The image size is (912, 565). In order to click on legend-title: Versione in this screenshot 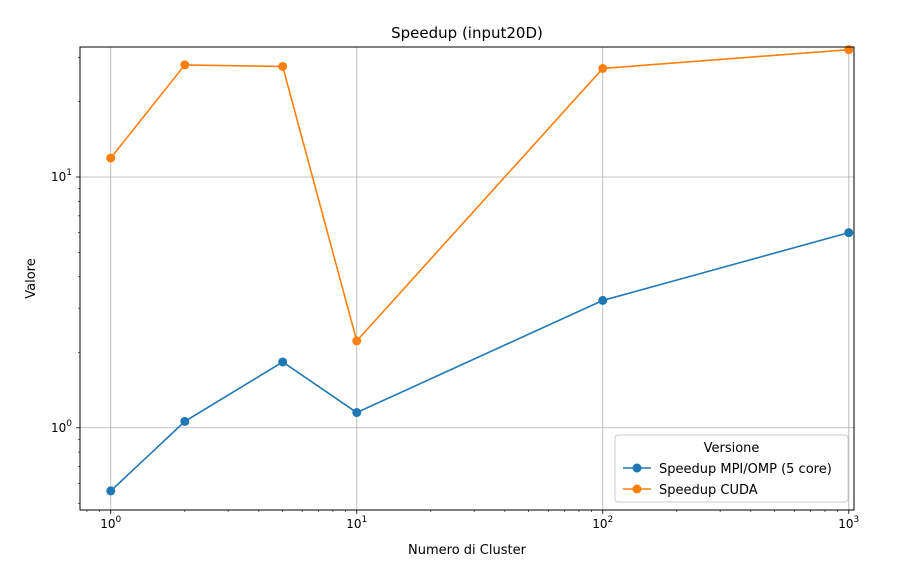, I will do `click(732, 448)`.